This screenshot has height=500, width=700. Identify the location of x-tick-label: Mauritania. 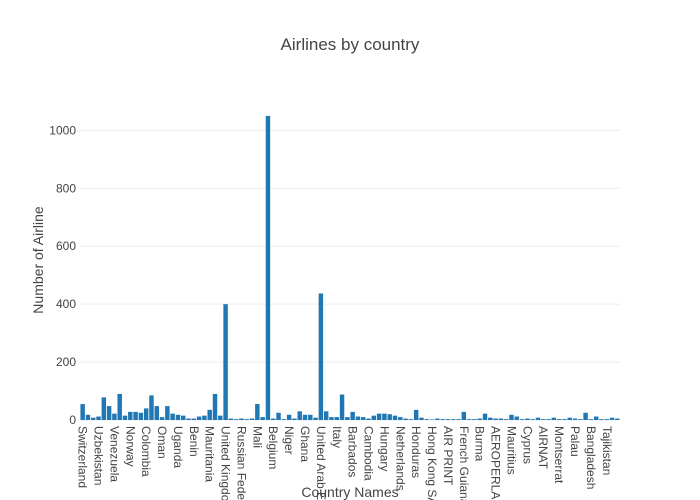
(210, 454).